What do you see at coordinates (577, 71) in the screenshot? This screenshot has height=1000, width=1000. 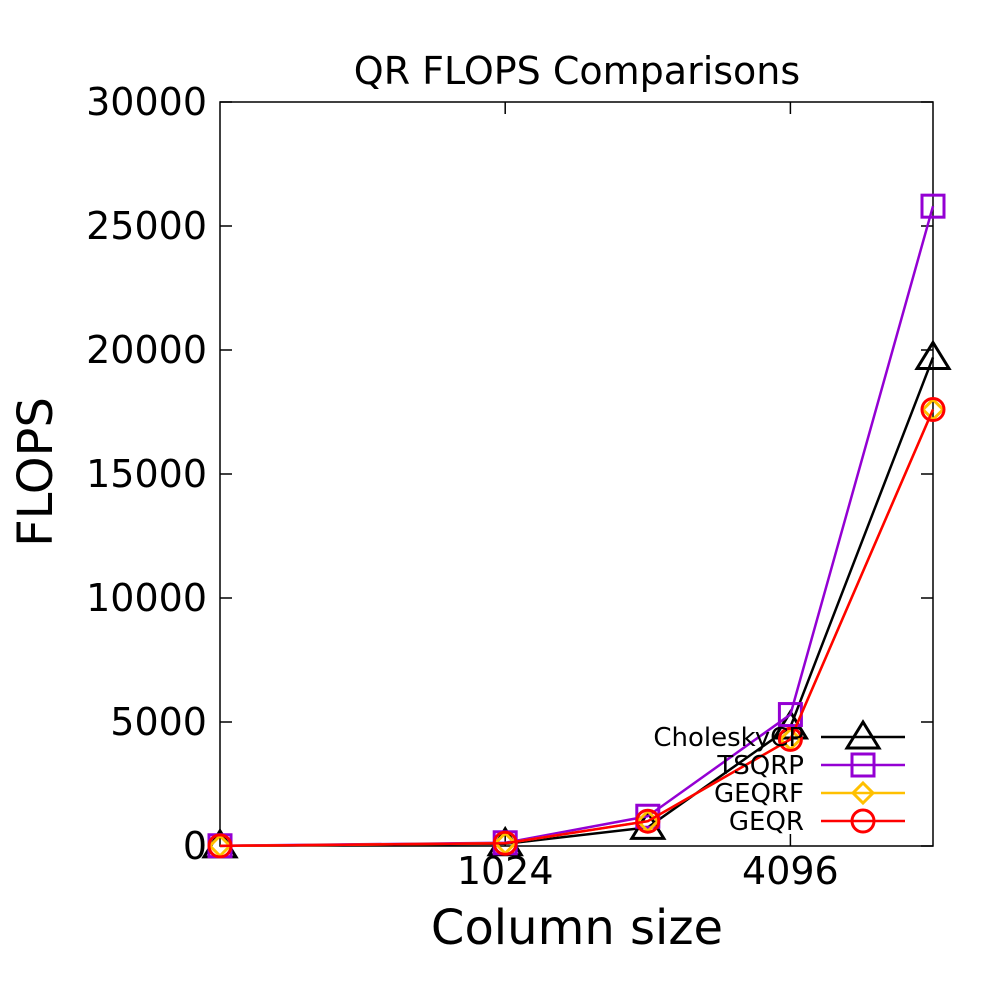 I see `chart-title: QR FLOPS Comparisons` at bounding box center [577, 71].